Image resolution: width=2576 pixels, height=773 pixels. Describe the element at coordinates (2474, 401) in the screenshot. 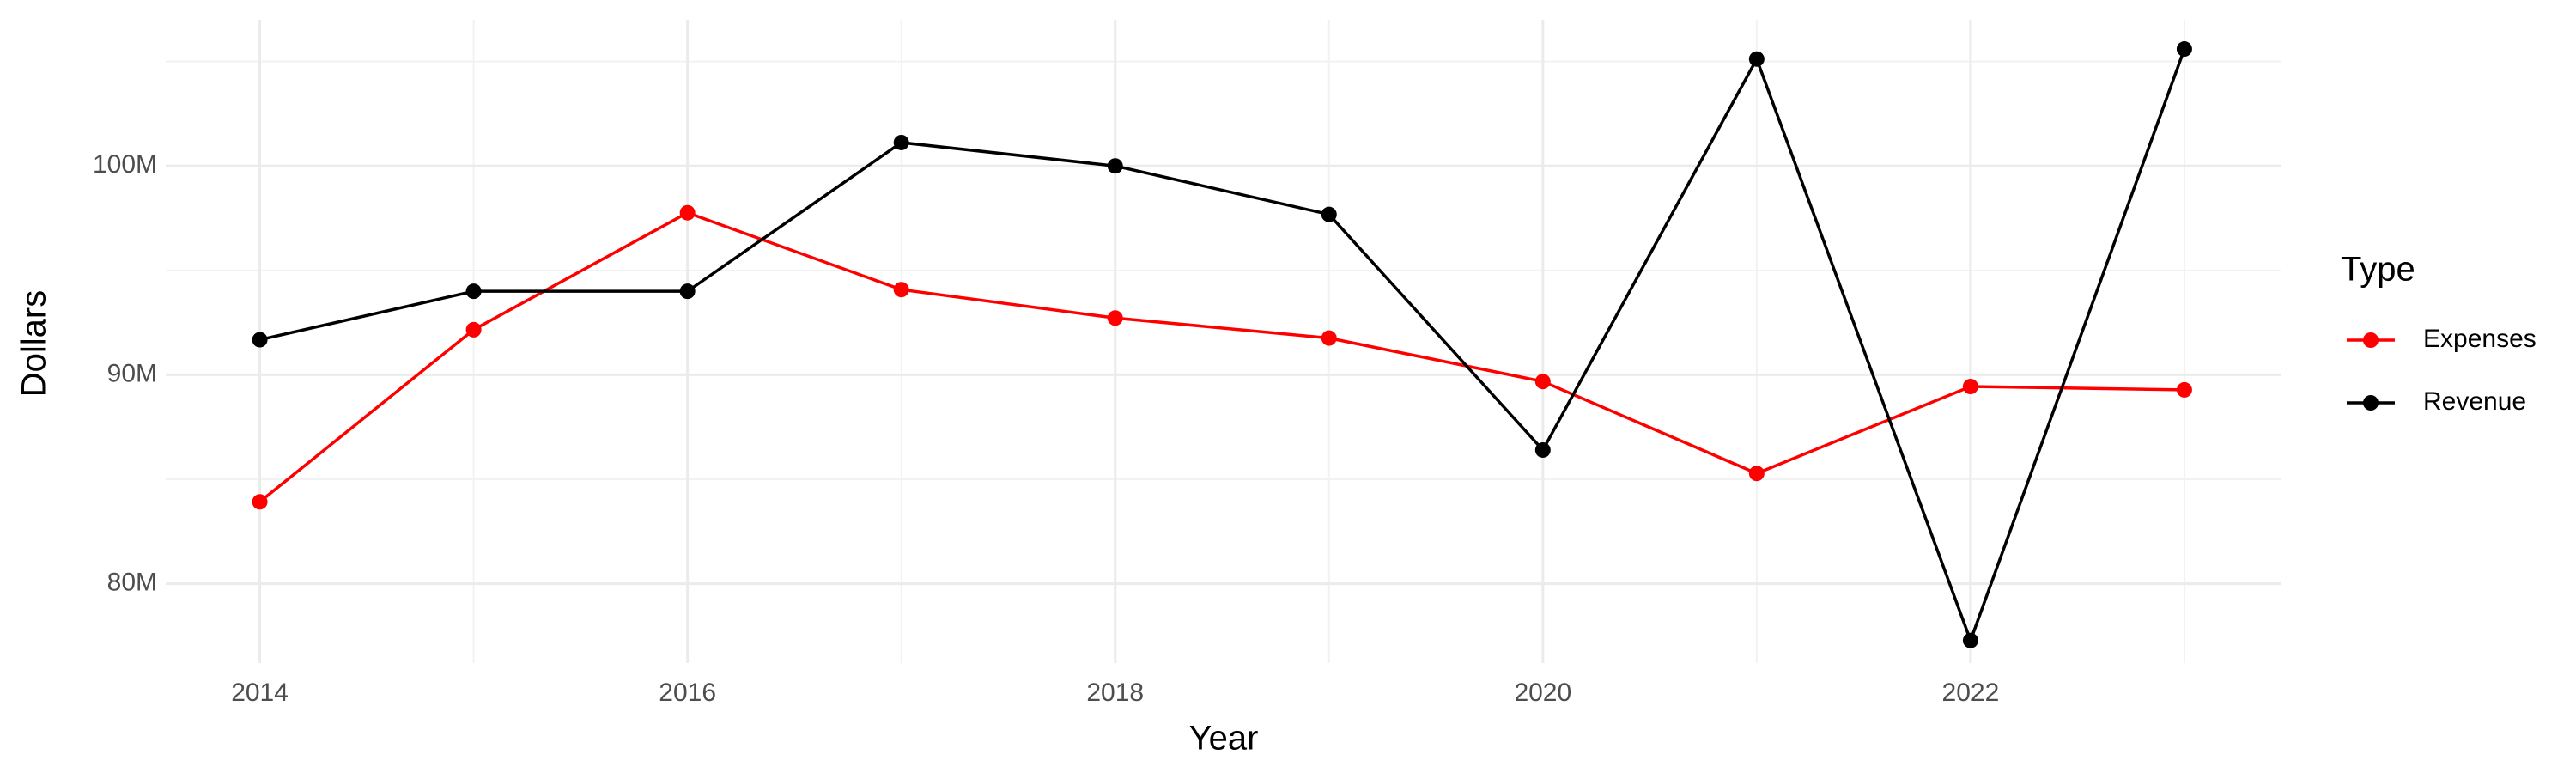

I see `legend-label: Revenue` at that location.